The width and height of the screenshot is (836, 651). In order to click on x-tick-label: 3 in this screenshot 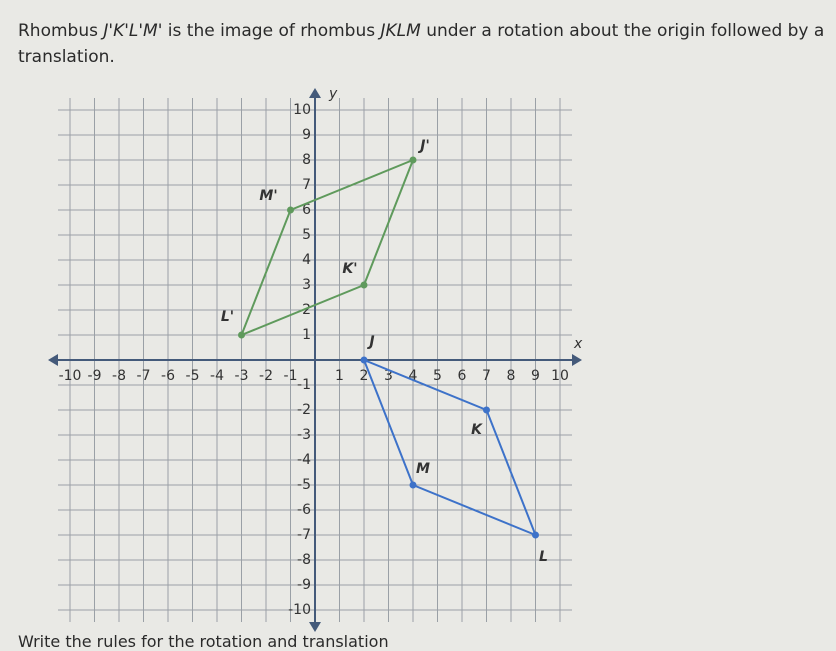, I will do `click(388, 376)`.